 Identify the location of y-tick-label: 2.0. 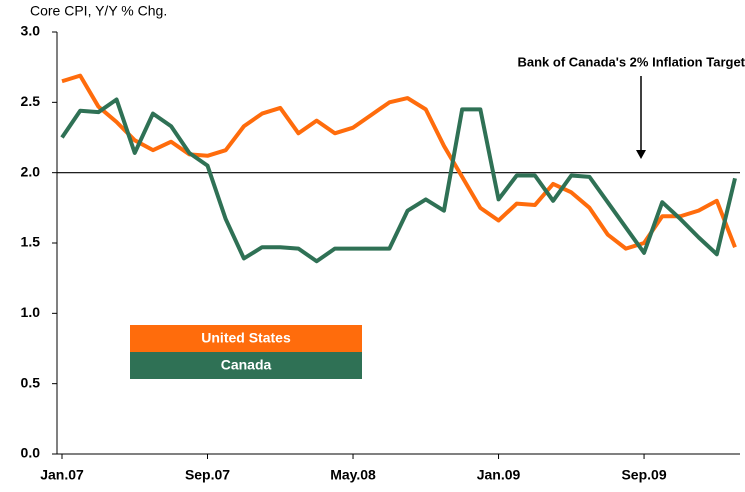
(31, 171).